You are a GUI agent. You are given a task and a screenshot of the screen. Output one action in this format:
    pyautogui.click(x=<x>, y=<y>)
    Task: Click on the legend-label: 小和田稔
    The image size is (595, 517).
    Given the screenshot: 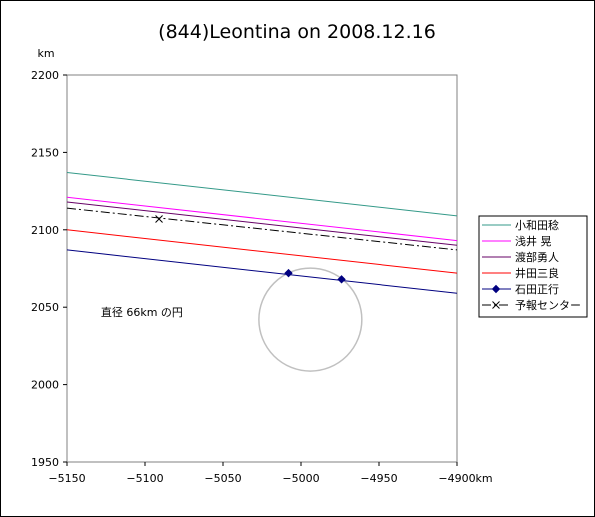 What is the action you would take?
    pyautogui.click(x=537, y=225)
    